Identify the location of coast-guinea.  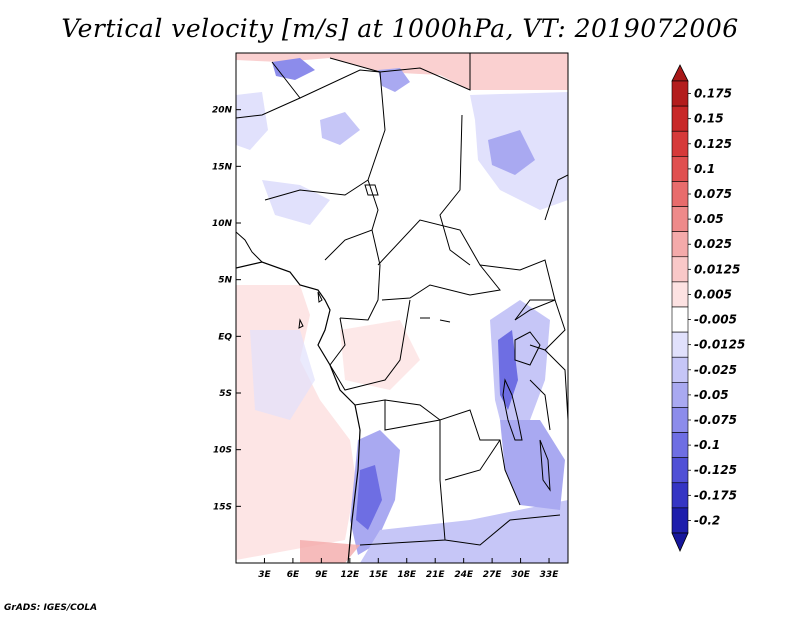
(249, 247).